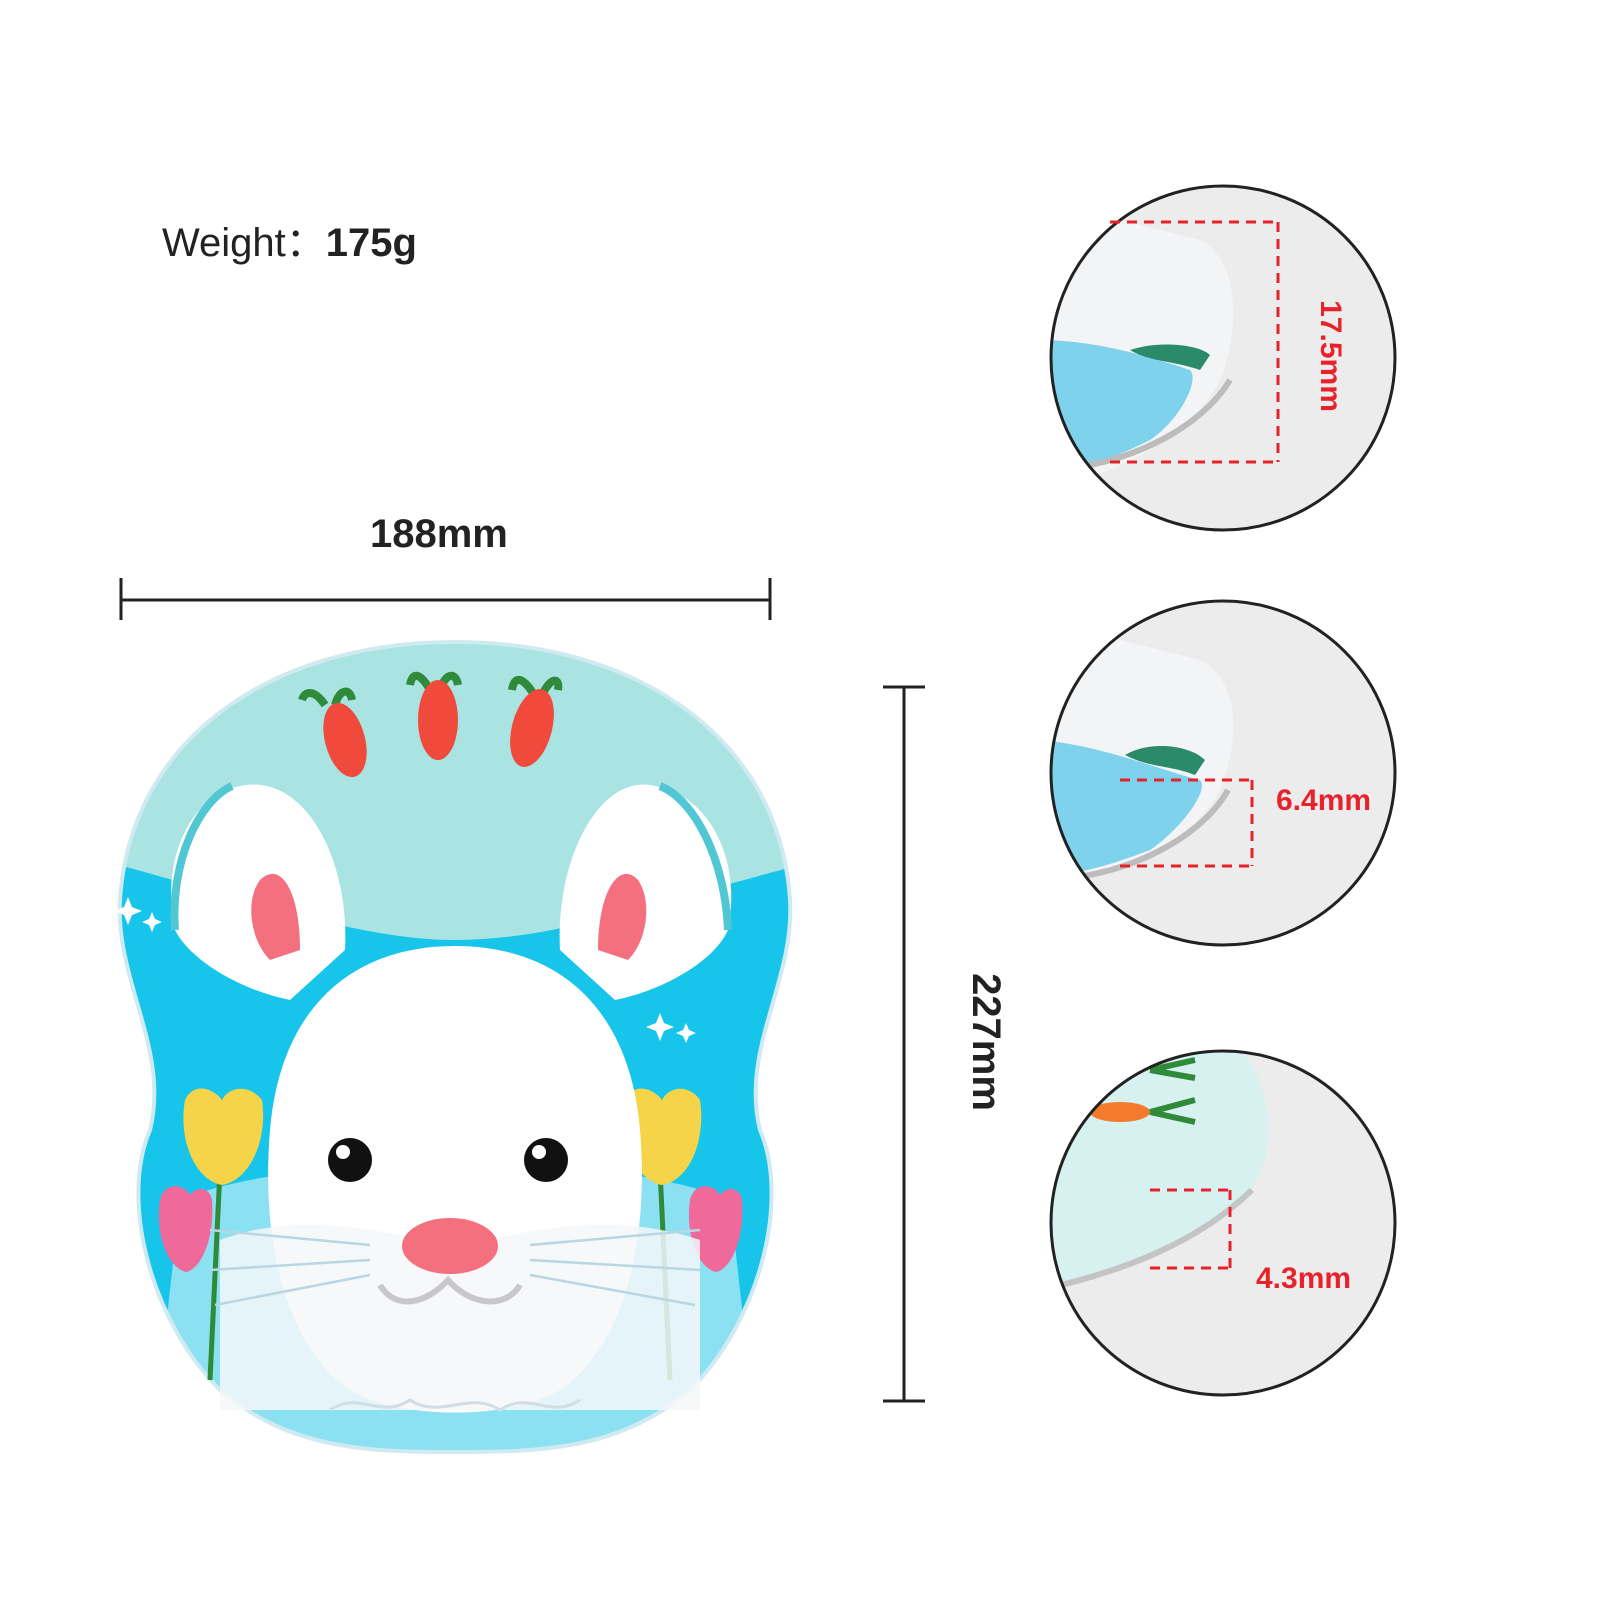  What do you see at coordinates (1330, 356) in the screenshot?
I see `detail-label-thickness-1: 17.5mm` at bounding box center [1330, 356].